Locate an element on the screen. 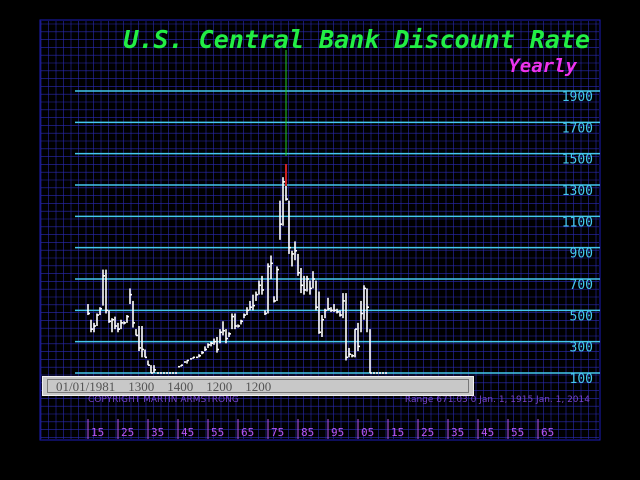 The image size is (640, 480). x-tick-label: 05 is located at coordinates (367, 432).